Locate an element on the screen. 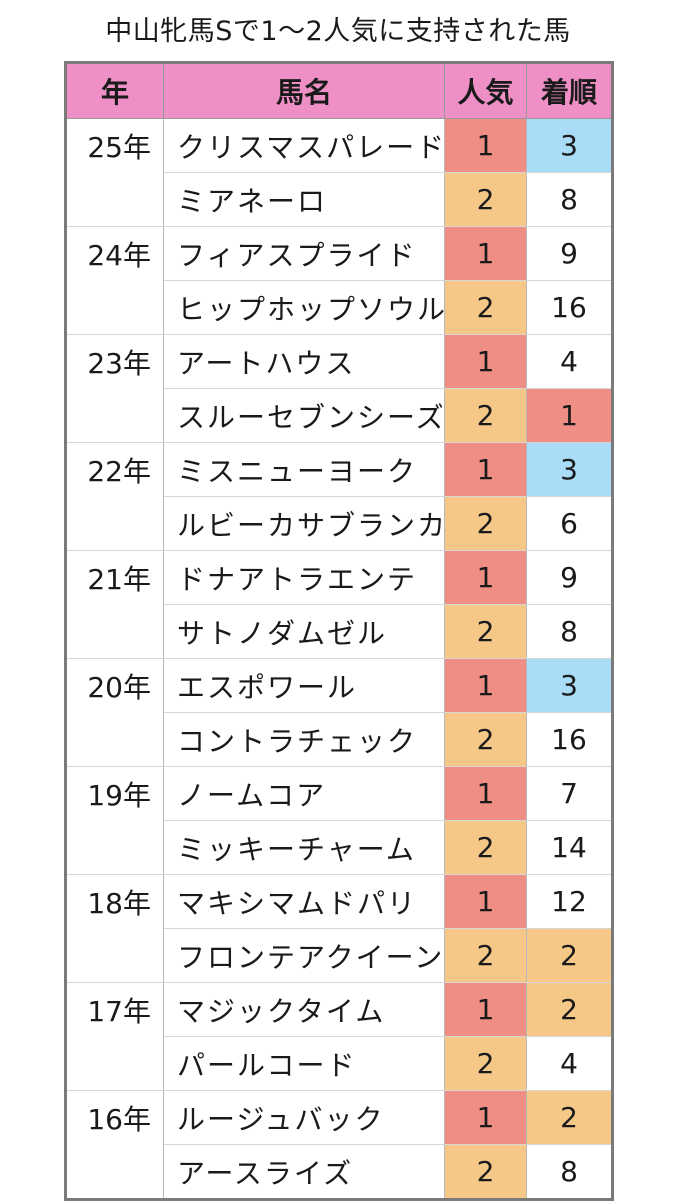 The height and width of the screenshot is (1201, 676). table-row: 22年 ミスニューヨーク 1 3 is located at coordinates (339, 469).